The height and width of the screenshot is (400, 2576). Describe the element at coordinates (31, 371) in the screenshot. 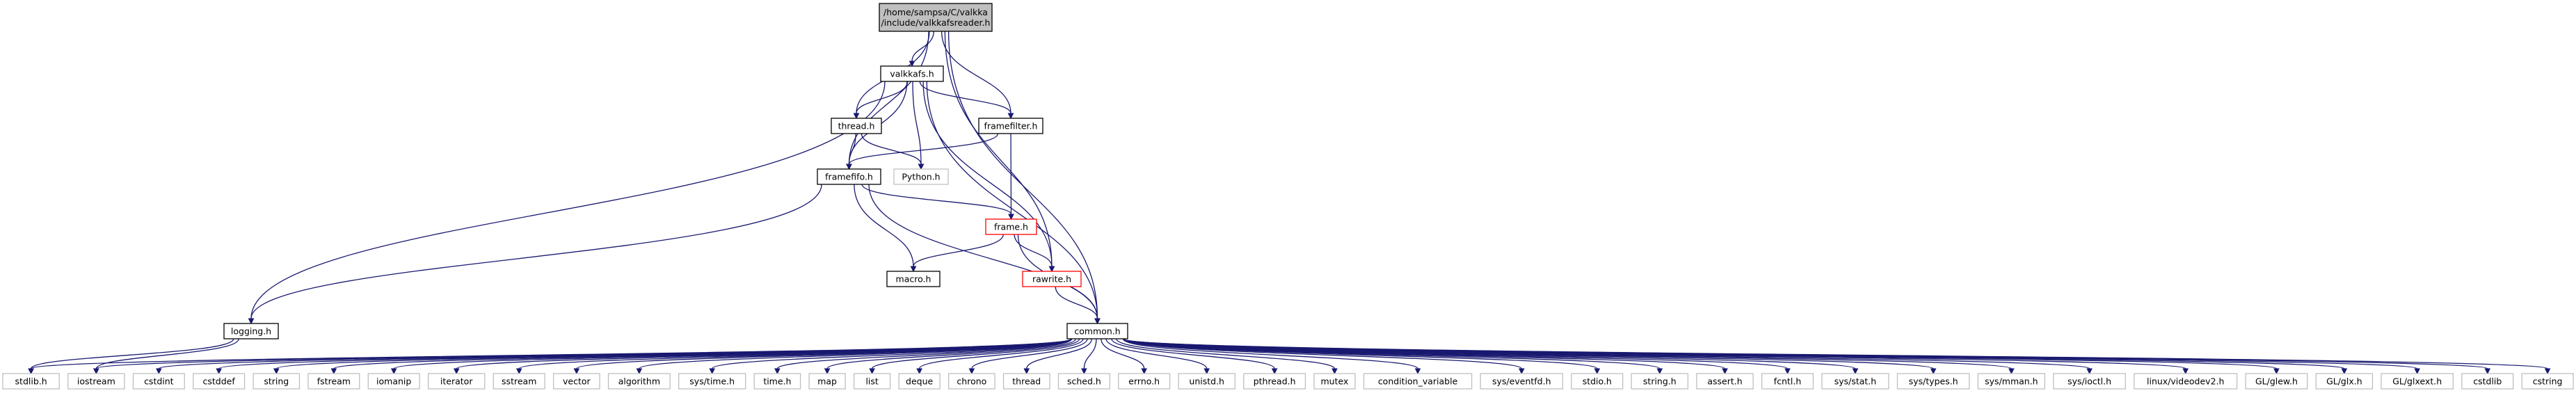

I see `arrowhead-common-to-stdlib` at that location.